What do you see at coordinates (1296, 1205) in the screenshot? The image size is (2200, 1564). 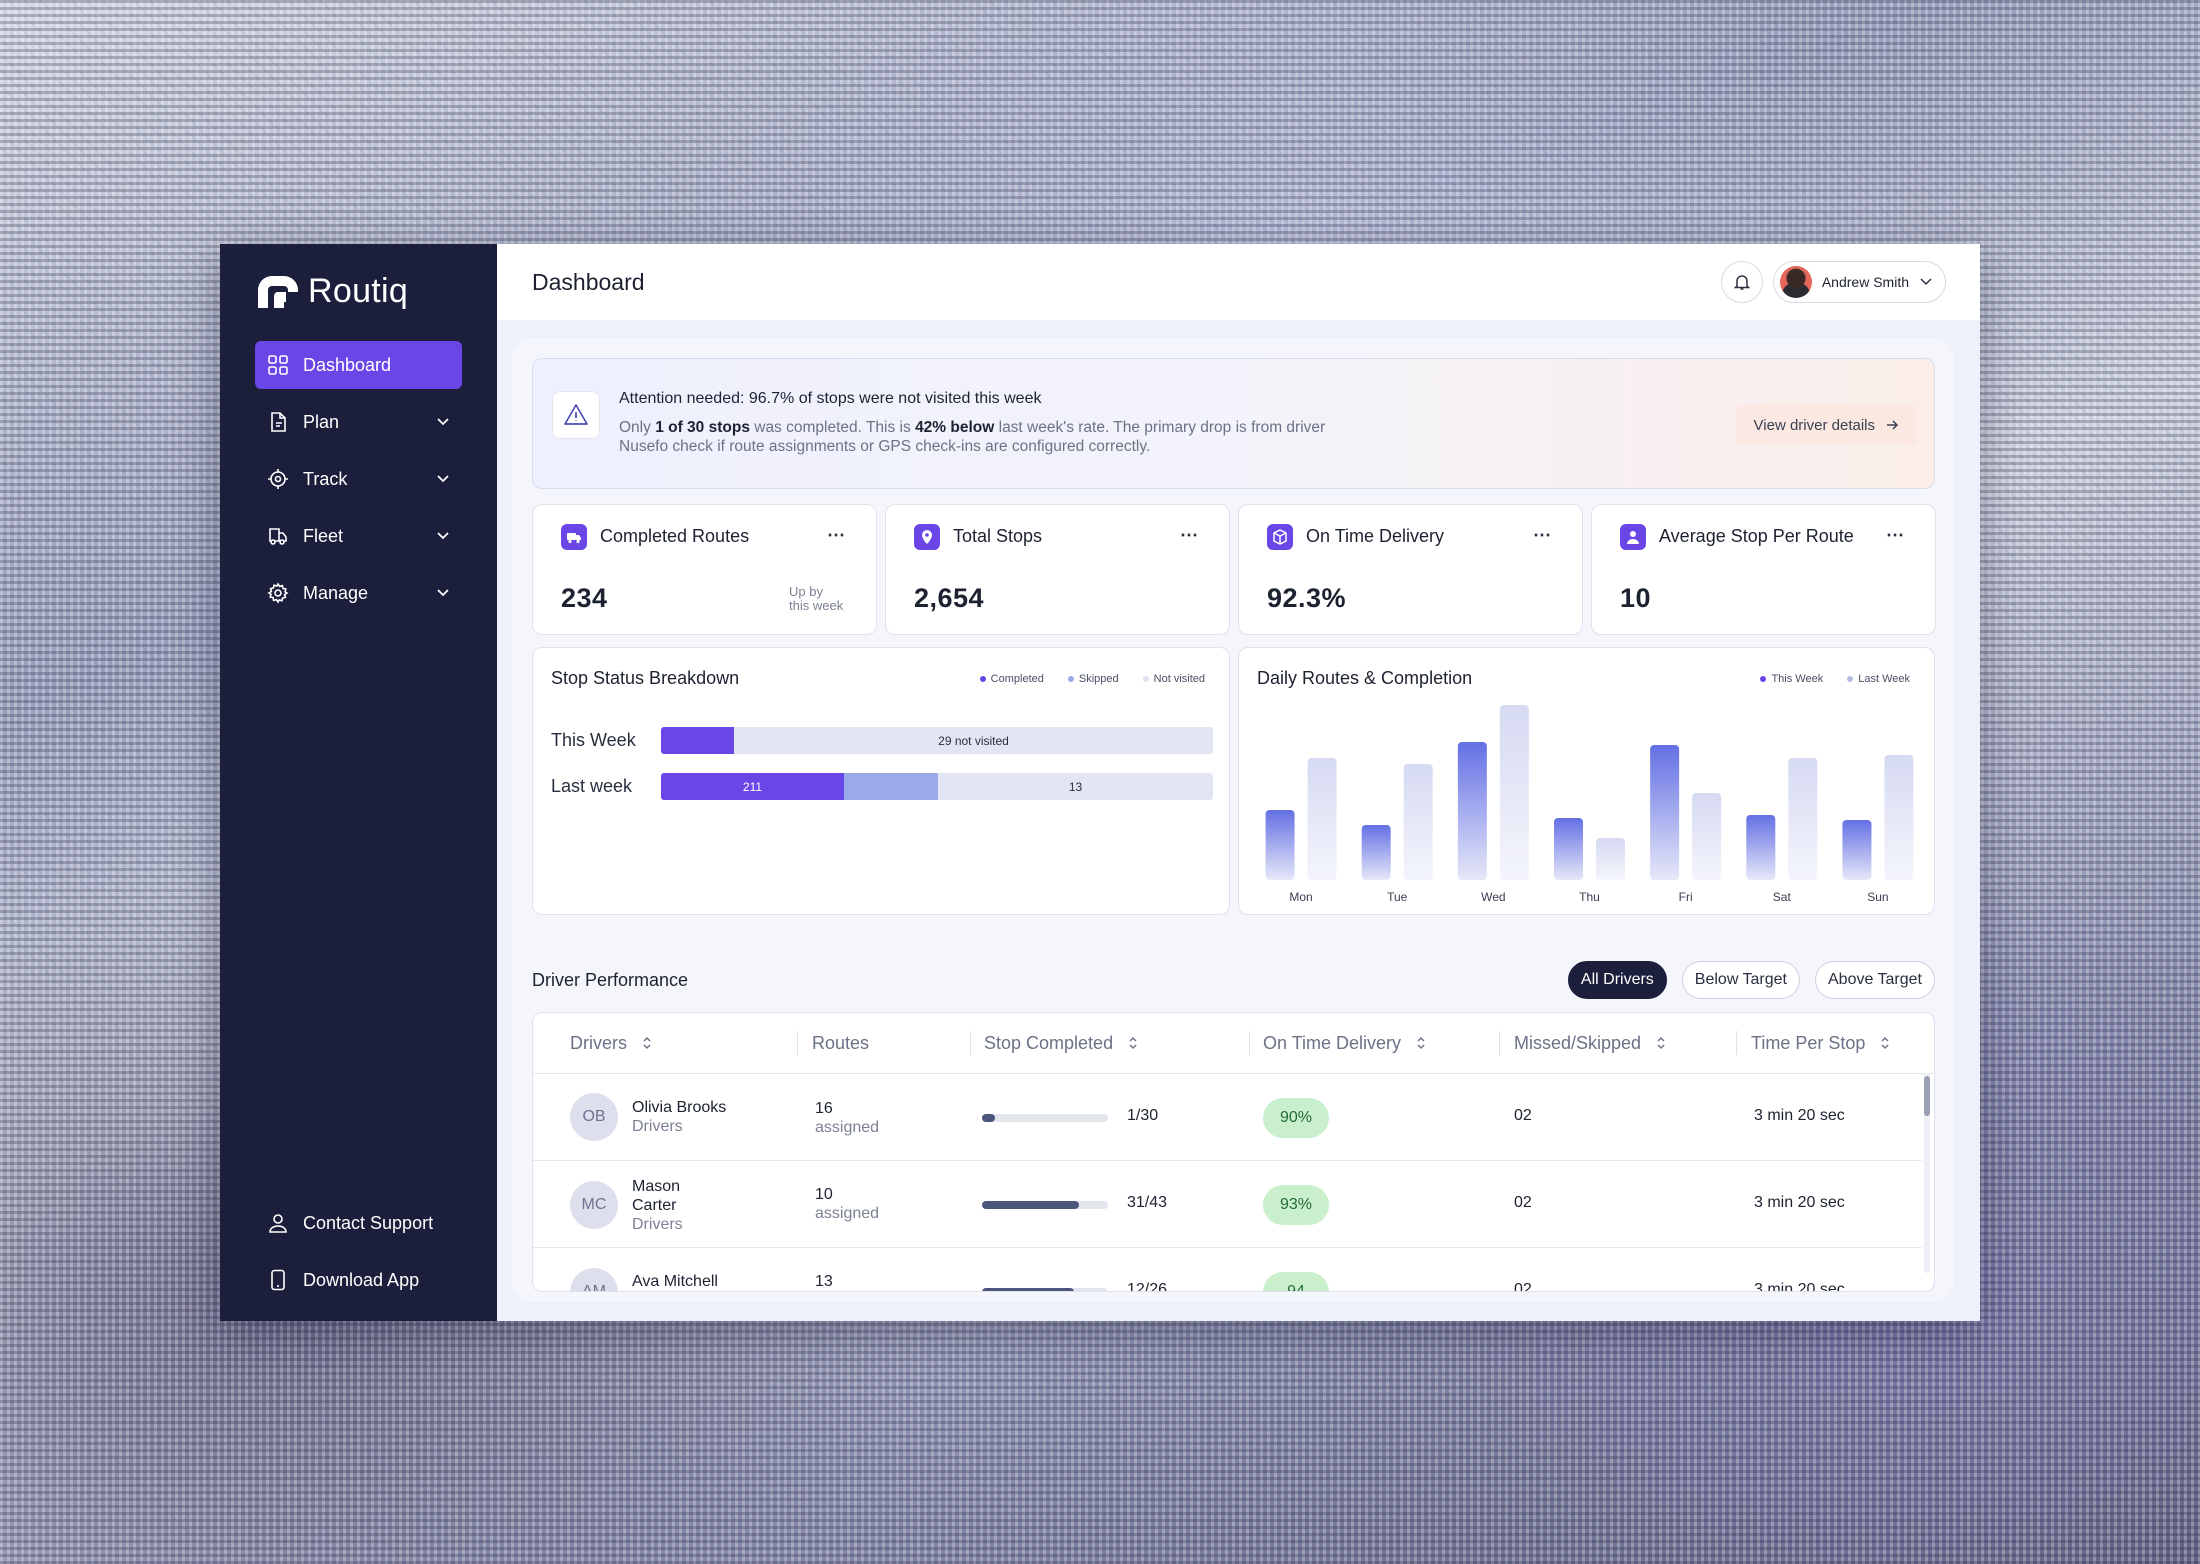 I see `on-time-badge: 93%` at bounding box center [1296, 1205].